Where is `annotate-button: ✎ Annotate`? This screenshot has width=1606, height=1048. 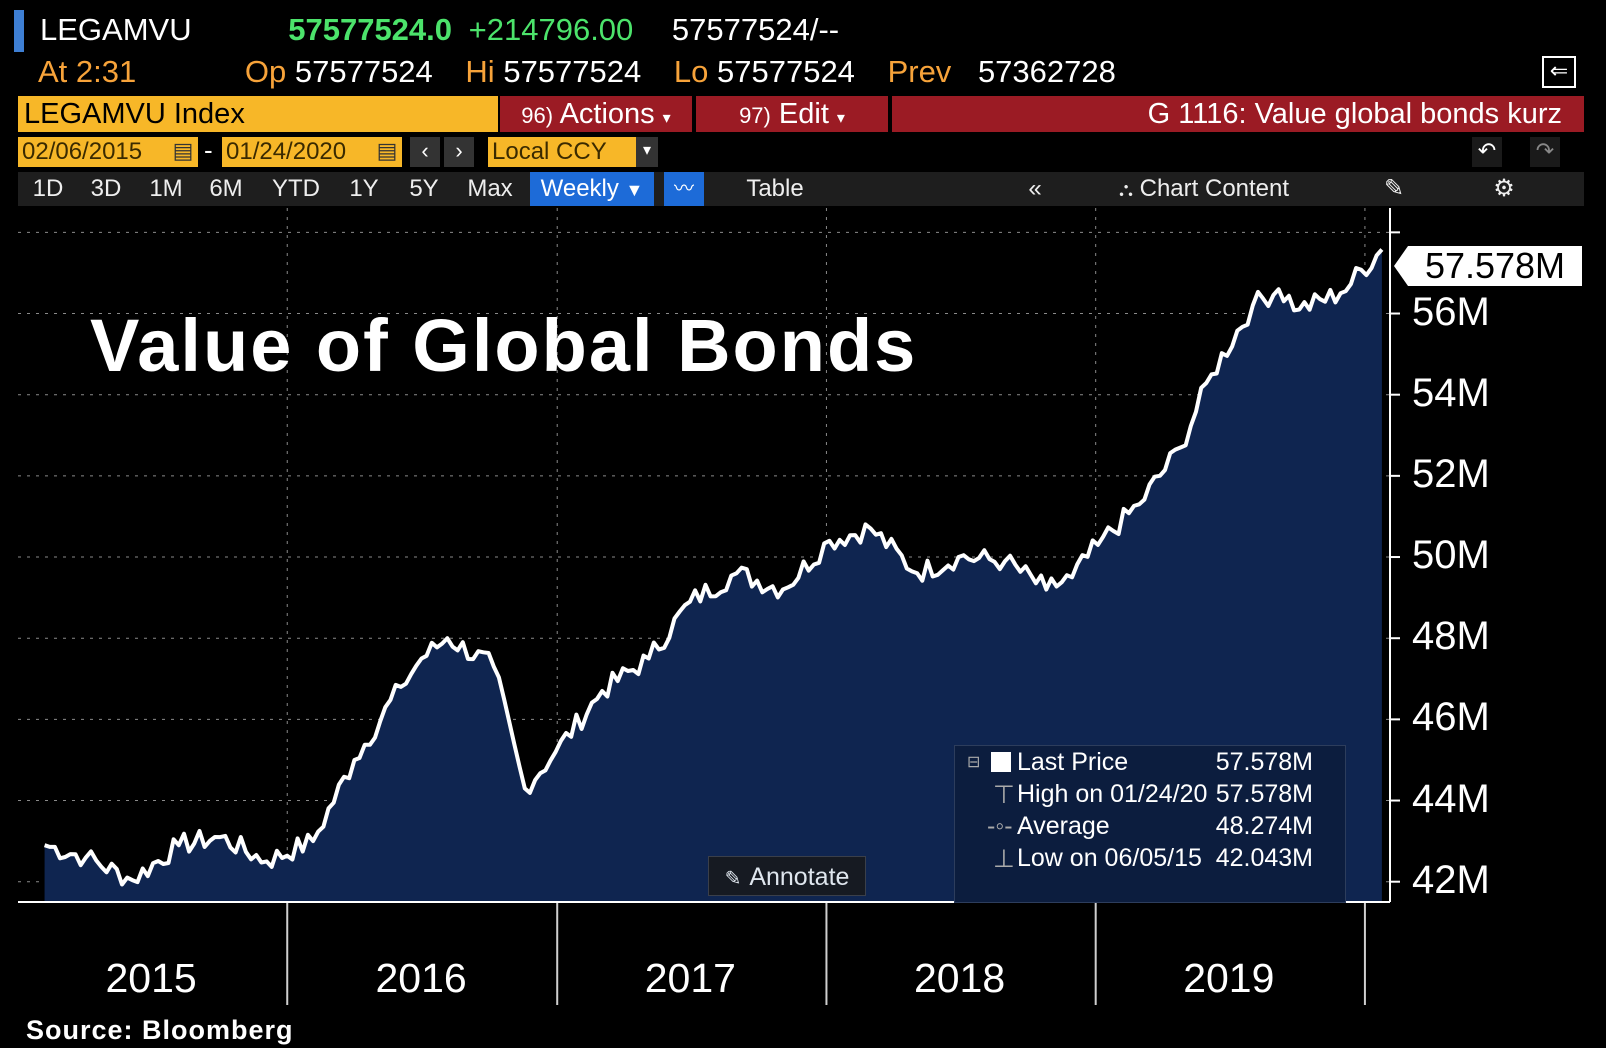
annotate-button: ✎ Annotate is located at coordinates (787, 876).